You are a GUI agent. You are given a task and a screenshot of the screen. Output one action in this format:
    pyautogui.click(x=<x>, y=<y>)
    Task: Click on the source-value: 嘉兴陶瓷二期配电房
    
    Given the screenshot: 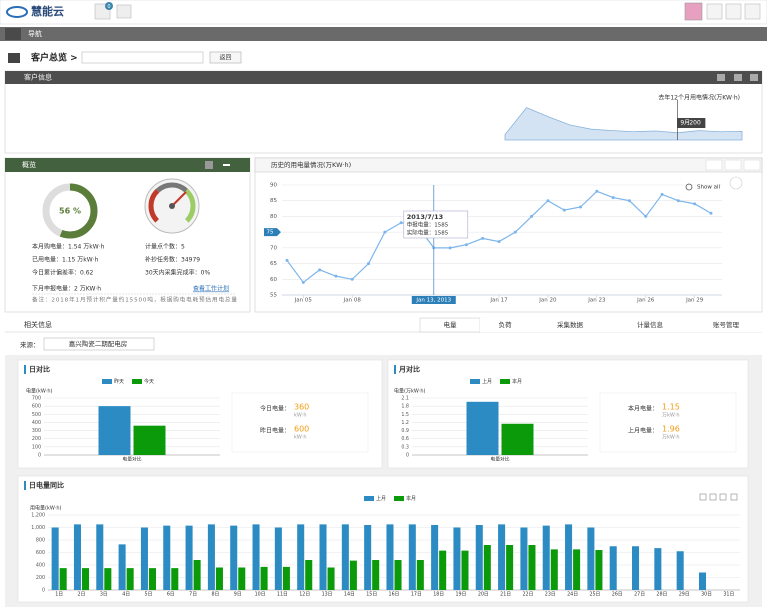 What is the action you would take?
    pyautogui.click(x=98, y=343)
    